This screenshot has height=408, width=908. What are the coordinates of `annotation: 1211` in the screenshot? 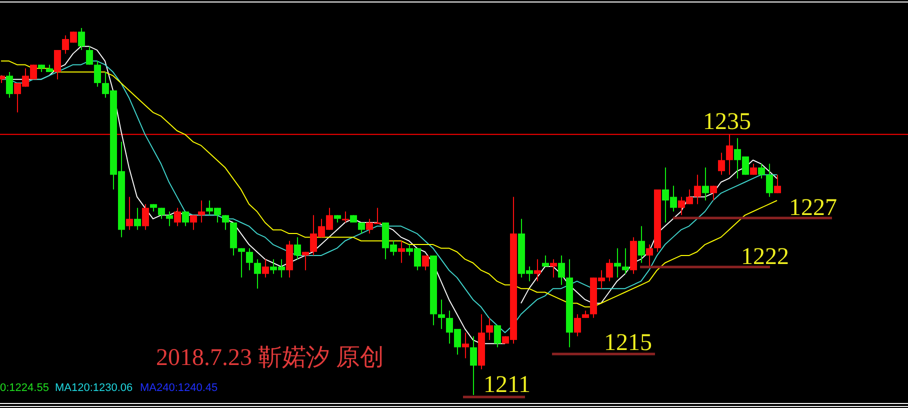 It's located at (507, 385).